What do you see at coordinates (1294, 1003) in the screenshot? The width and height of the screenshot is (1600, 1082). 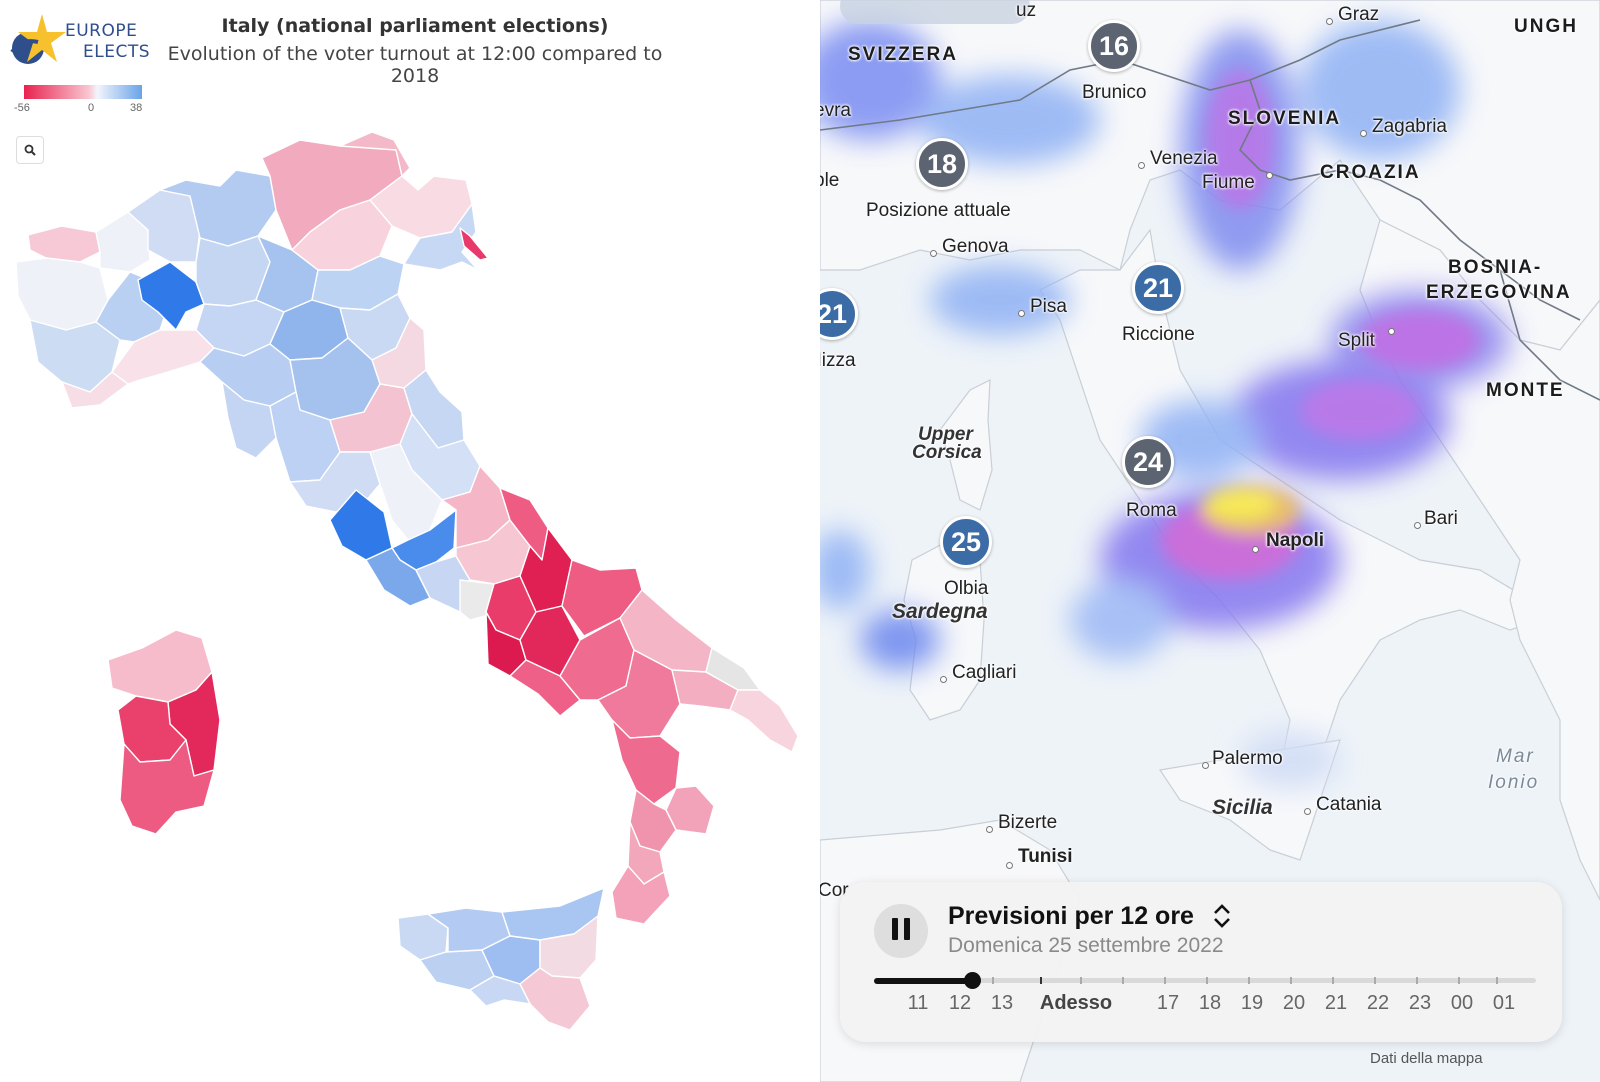 I see `hour-label: 20` at bounding box center [1294, 1003].